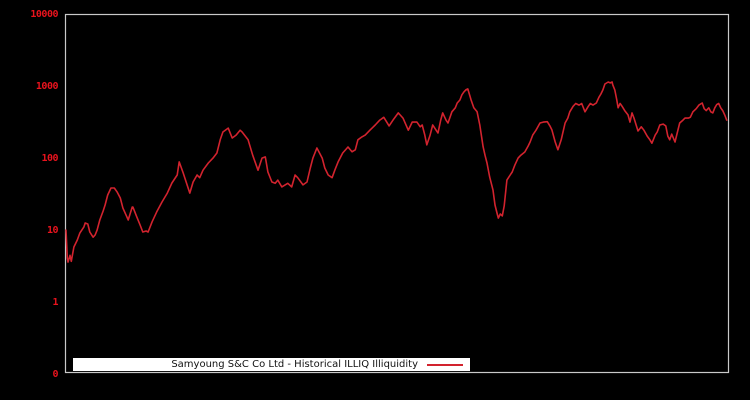 This screenshot has height=400, width=750. What do you see at coordinates (445, 364) in the screenshot?
I see `legend-line-swatch` at bounding box center [445, 364].